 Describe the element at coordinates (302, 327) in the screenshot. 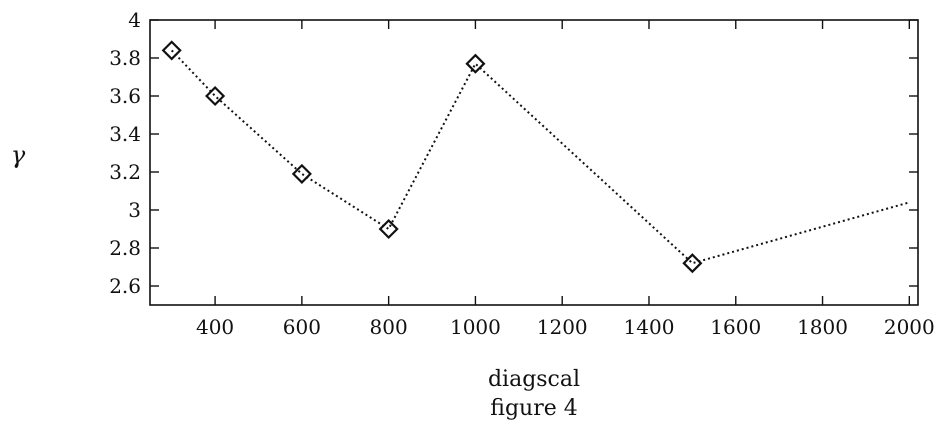

I see `x-tick-label: 600` at that location.